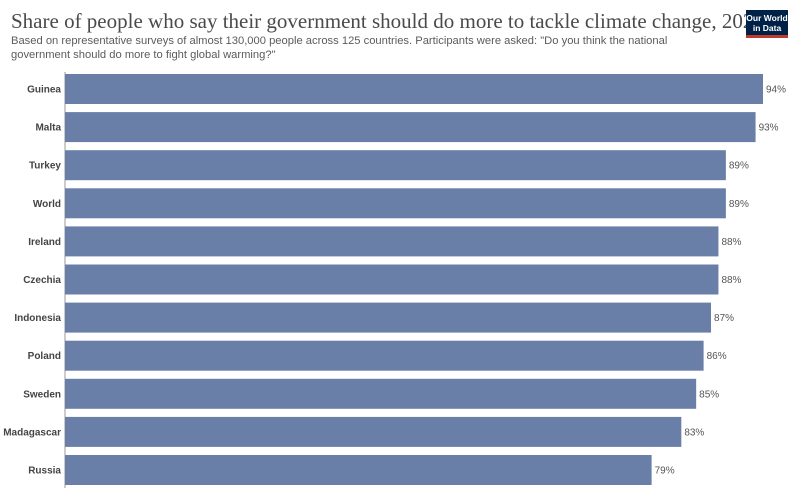 The height and width of the screenshot is (499, 800). What do you see at coordinates (37, 318) in the screenshot?
I see `category-label: Indonesia` at bounding box center [37, 318].